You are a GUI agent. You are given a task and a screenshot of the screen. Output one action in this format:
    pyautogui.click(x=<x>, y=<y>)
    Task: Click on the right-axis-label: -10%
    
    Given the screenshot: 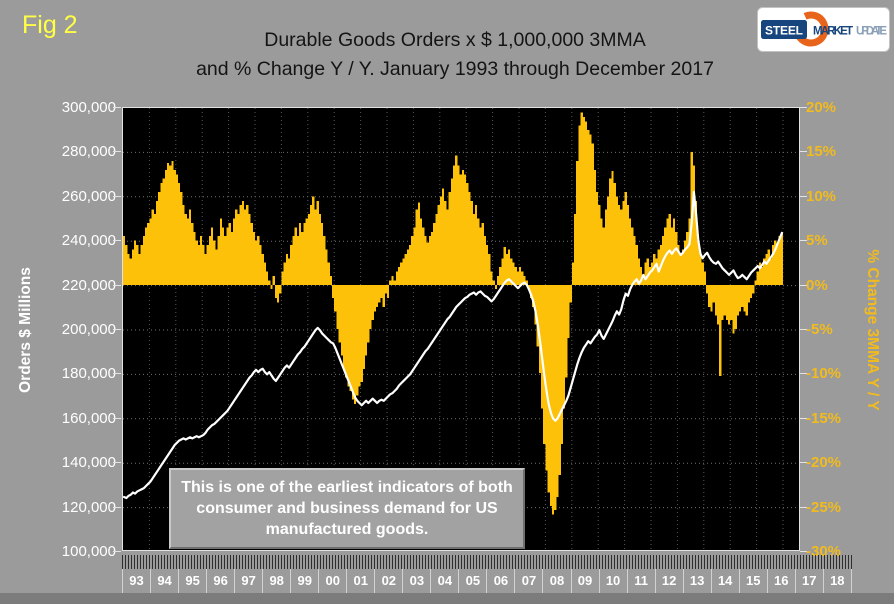 What is the action you would take?
    pyautogui.click(x=824, y=374)
    